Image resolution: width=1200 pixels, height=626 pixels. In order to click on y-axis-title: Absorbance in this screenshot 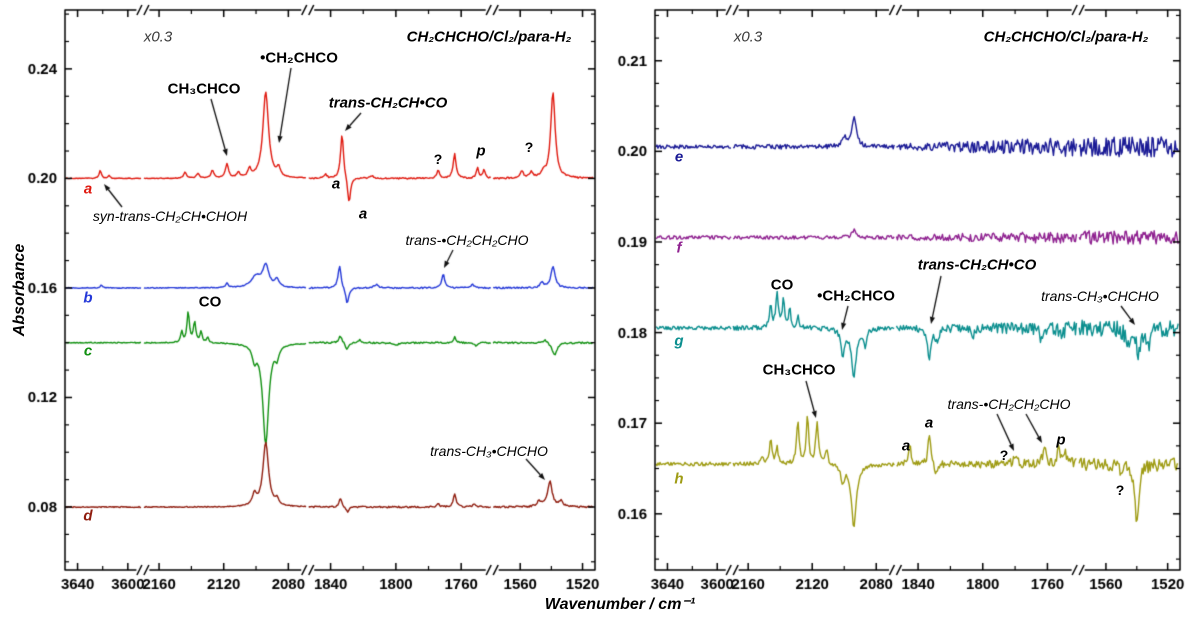, I will do `click(19, 290)`.